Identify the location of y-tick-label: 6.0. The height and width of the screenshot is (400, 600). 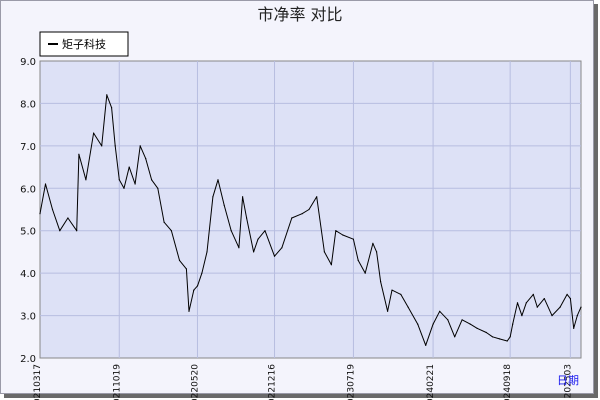
(28, 189).